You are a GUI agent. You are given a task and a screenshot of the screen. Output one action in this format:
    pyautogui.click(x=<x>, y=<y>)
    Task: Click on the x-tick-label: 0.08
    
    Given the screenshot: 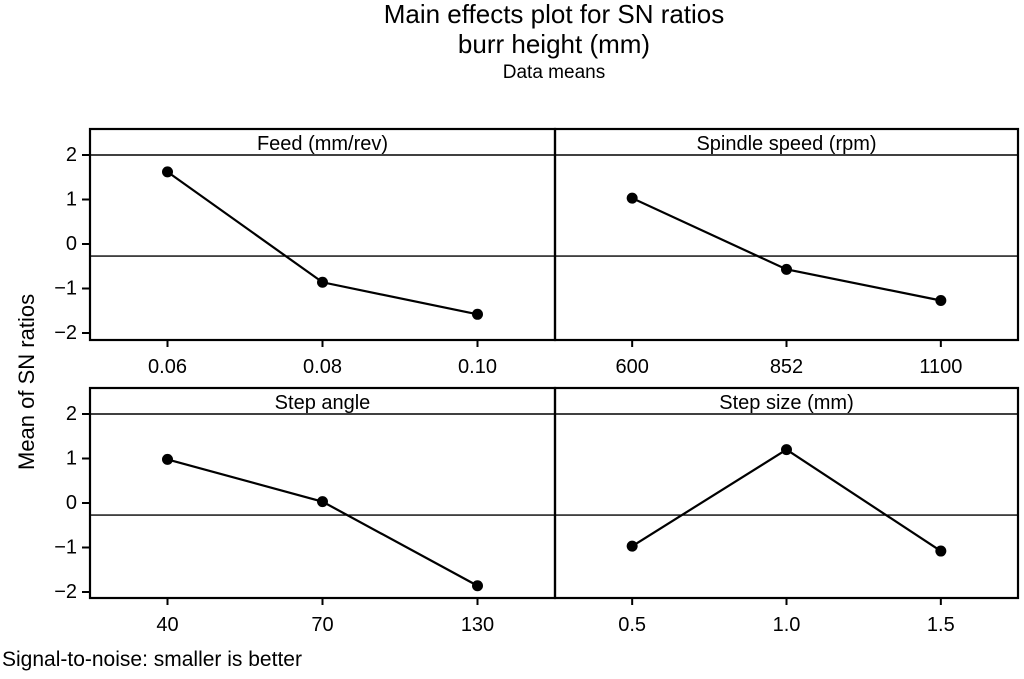 What is the action you would take?
    pyautogui.click(x=322, y=367)
    